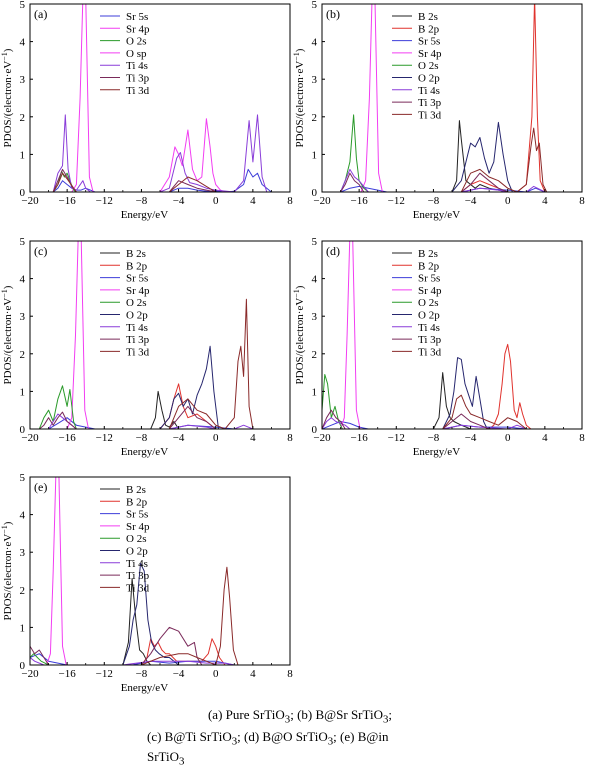 The image size is (600, 768). Describe the element at coordinates (333, 14) in the screenshot. I see `panel-label: (b)` at that location.